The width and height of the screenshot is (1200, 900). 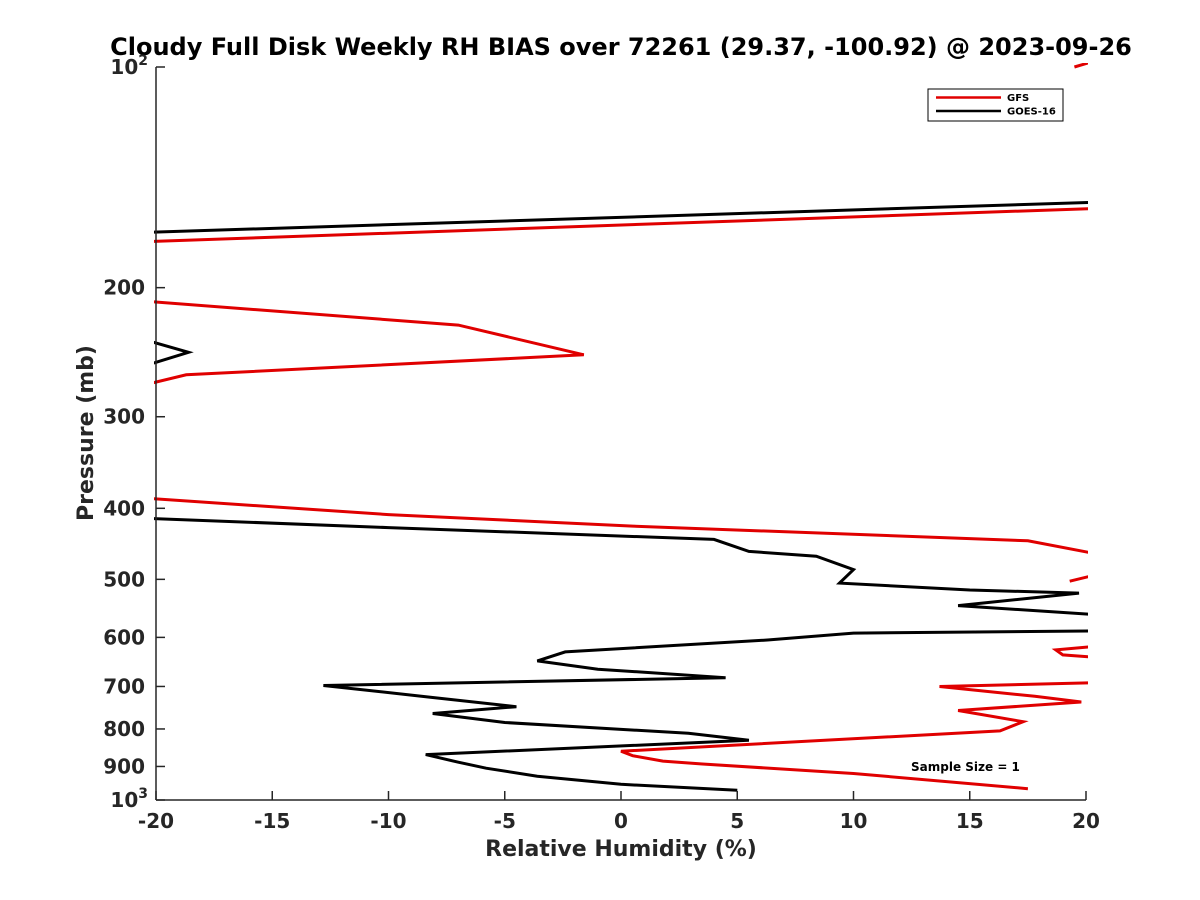 I want to click on legend-box, so click(x=995, y=105).